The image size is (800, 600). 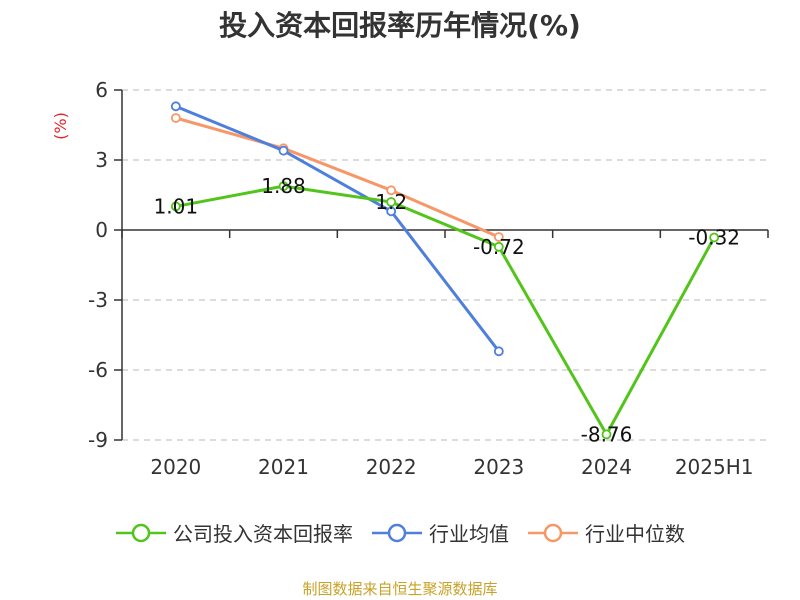 I want to click on data-label: 1.2, so click(x=391, y=202).